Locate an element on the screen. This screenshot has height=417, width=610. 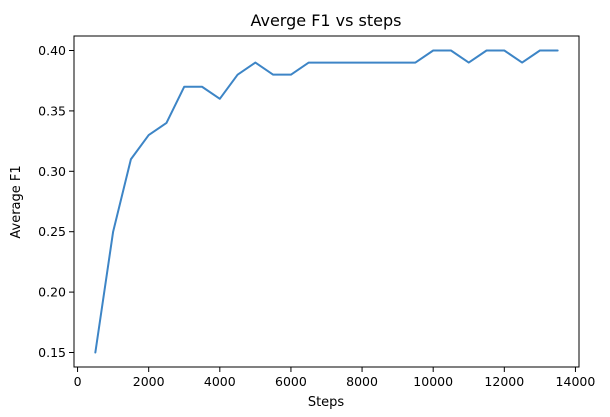
x-tick-label: 0 is located at coordinates (78, 381).